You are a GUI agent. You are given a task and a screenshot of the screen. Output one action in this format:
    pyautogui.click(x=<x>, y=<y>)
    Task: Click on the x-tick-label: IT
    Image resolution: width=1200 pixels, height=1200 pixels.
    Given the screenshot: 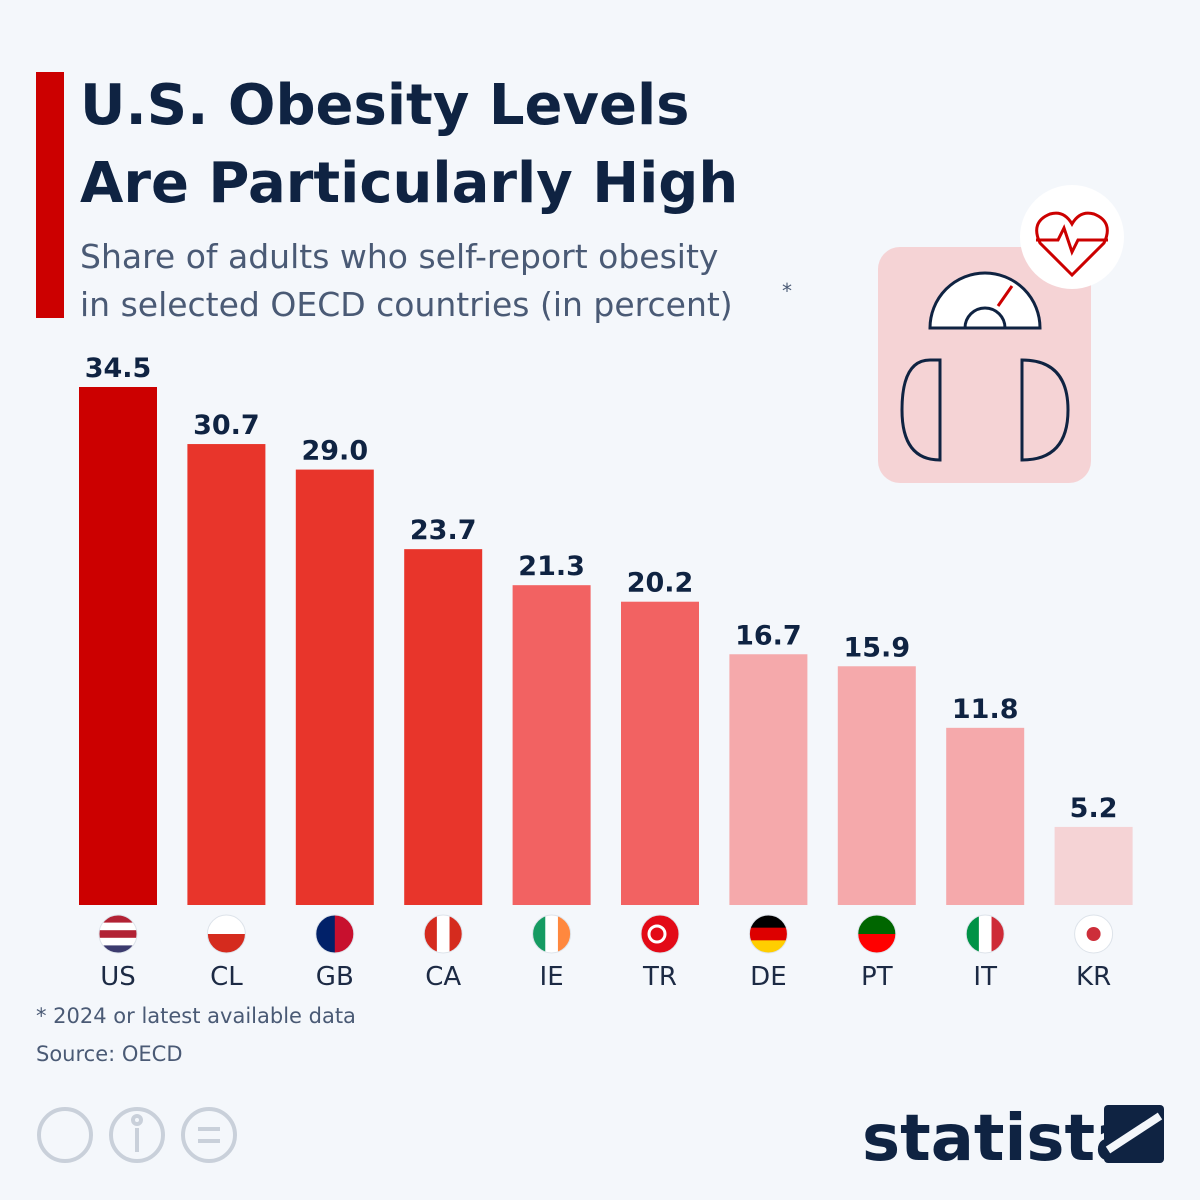 What is the action you would take?
    pyautogui.click(x=985, y=977)
    